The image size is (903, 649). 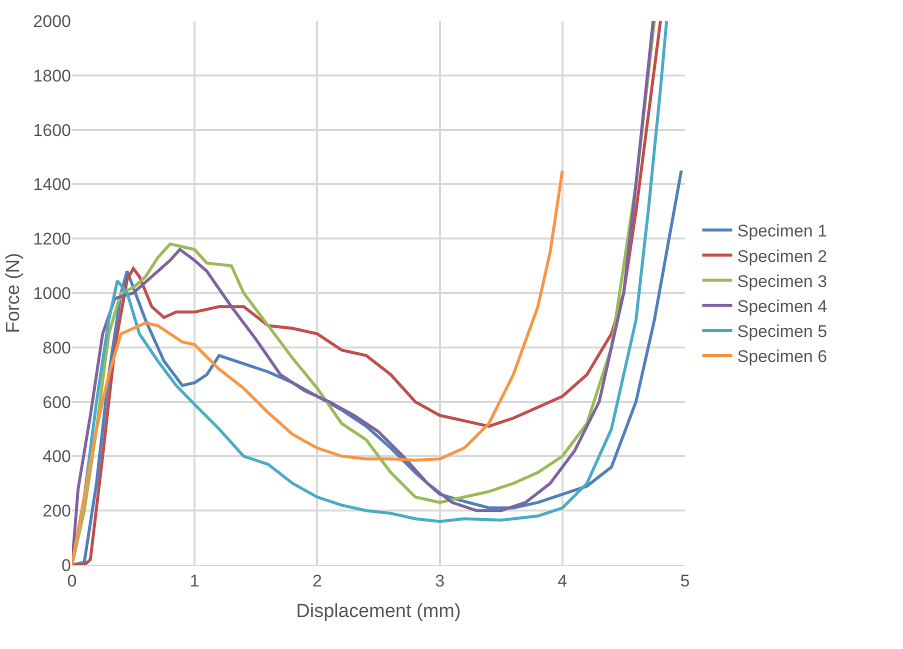 What do you see at coordinates (782, 332) in the screenshot?
I see `legend-label: Specimen 5` at bounding box center [782, 332].